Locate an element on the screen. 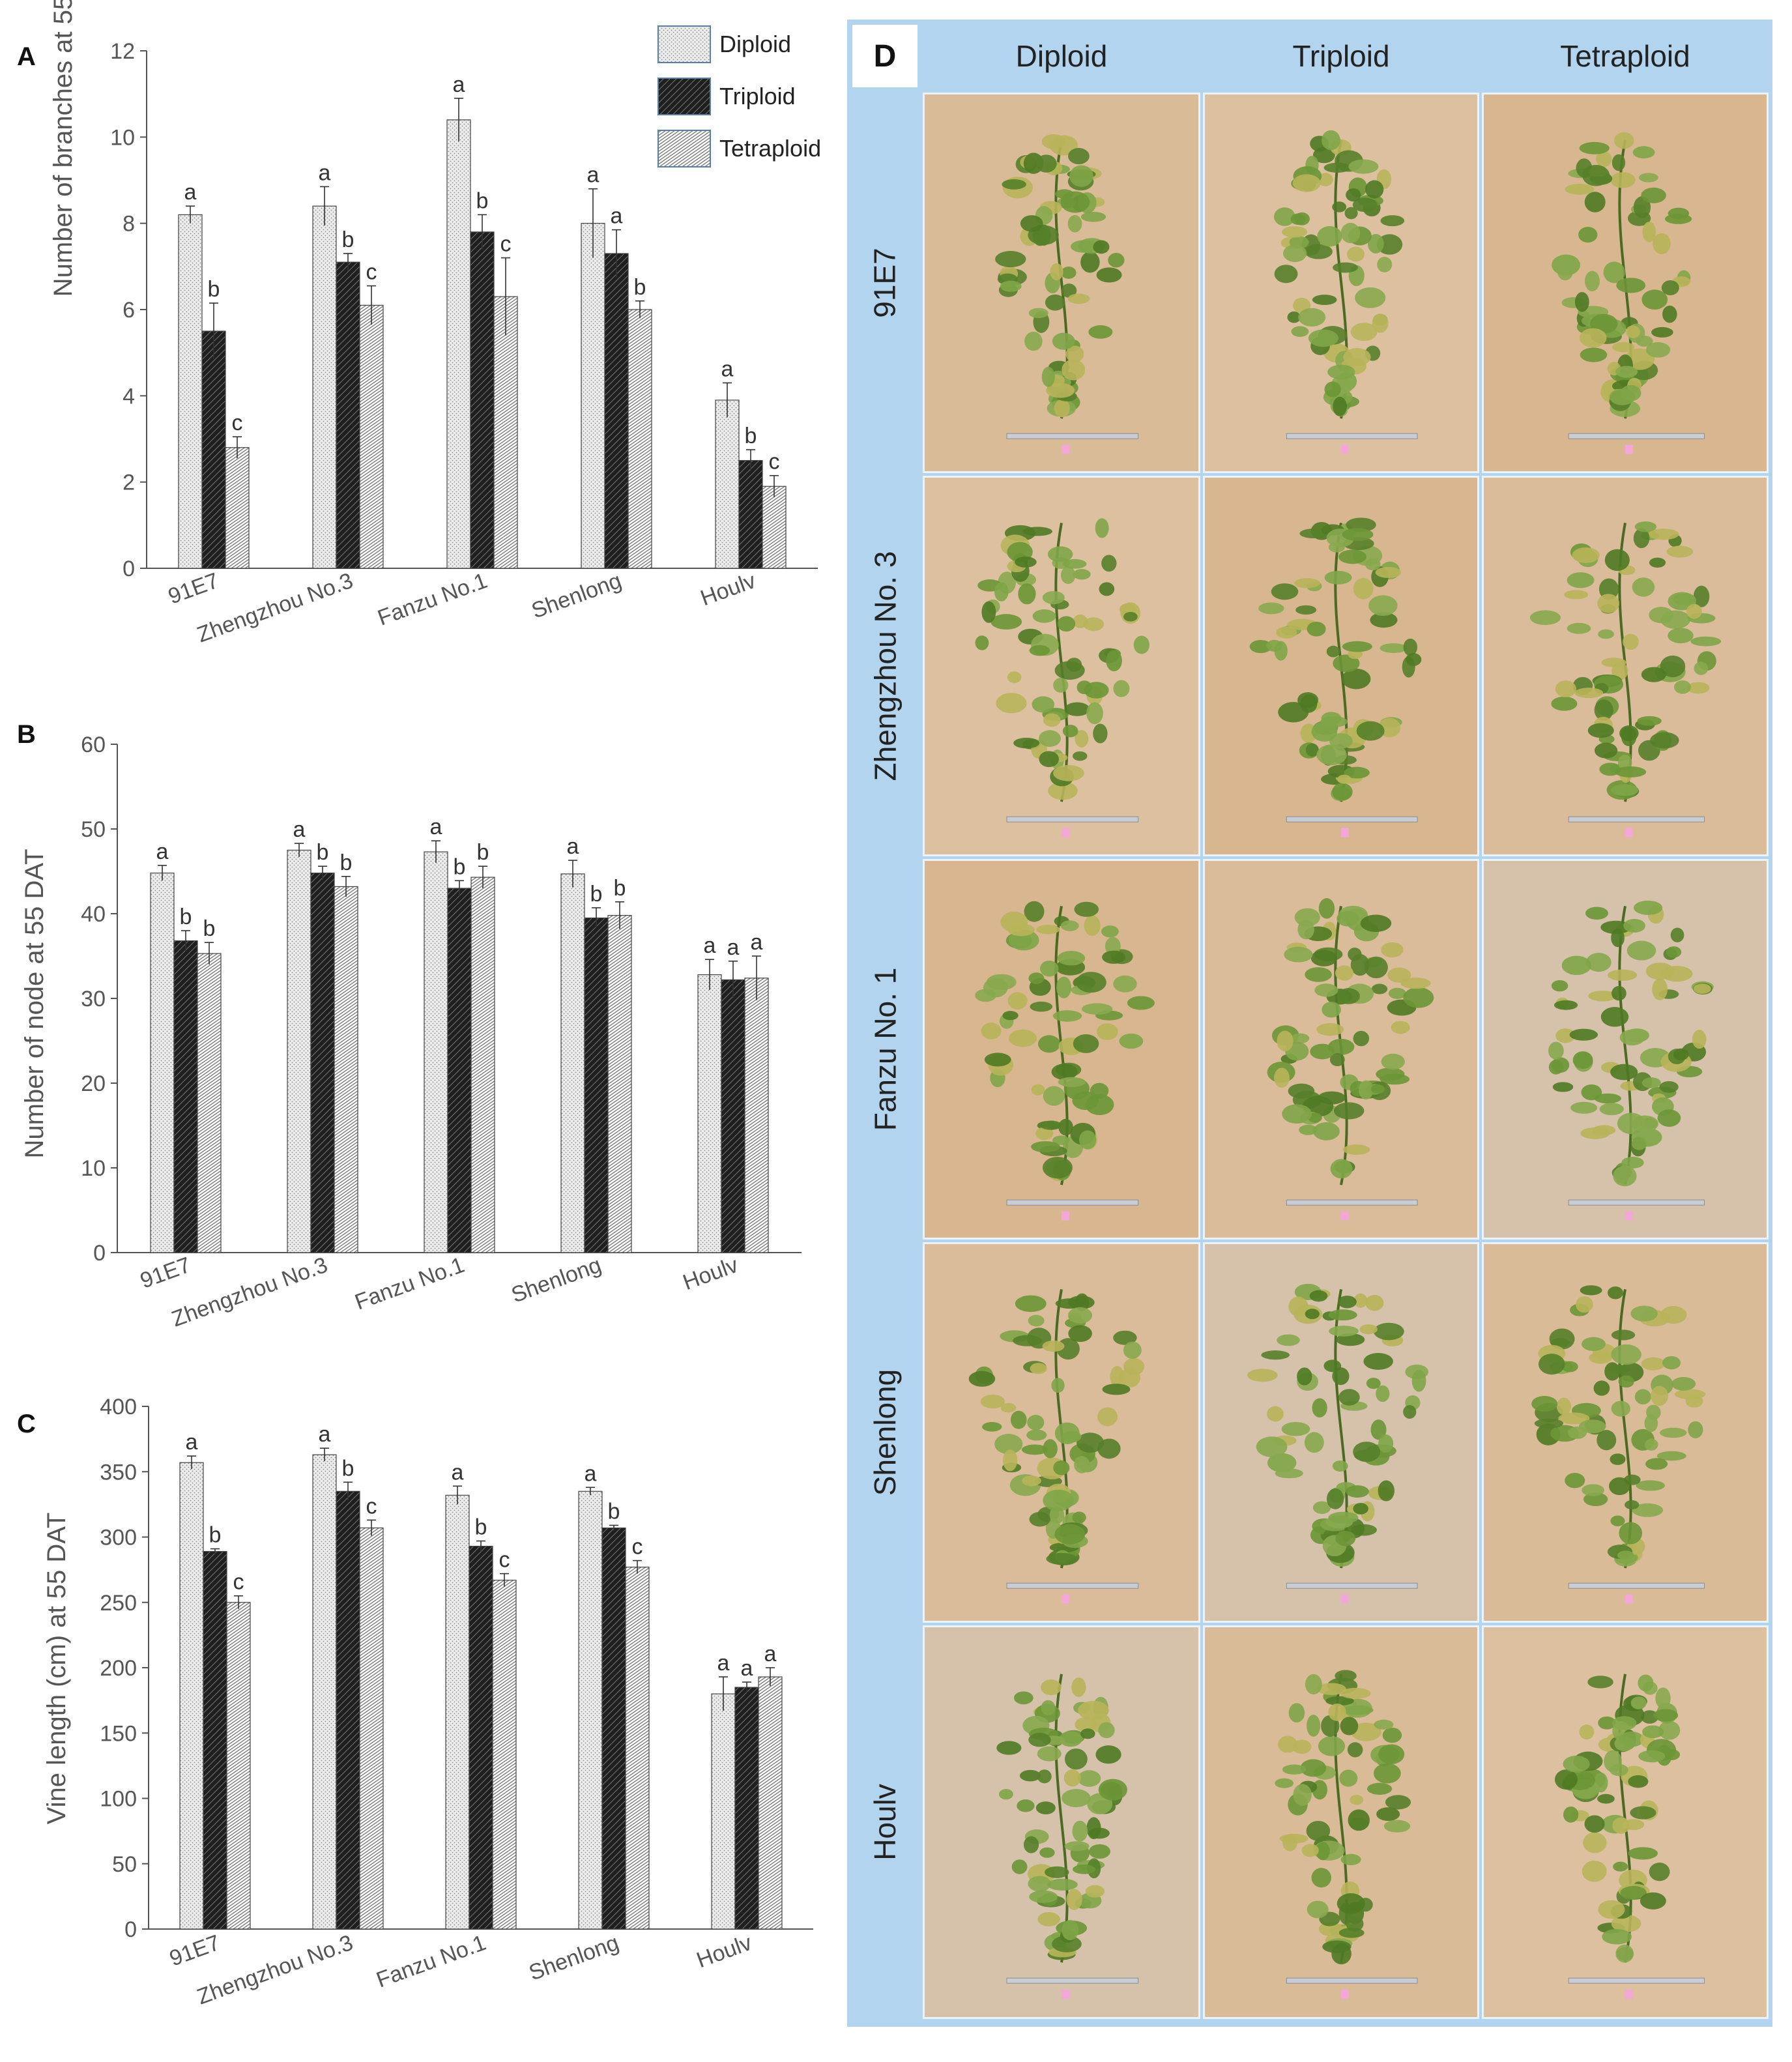 The width and height of the screenshot is (1792, 2062). legend-label: Tetraploid is located at coordinates (770, 148).